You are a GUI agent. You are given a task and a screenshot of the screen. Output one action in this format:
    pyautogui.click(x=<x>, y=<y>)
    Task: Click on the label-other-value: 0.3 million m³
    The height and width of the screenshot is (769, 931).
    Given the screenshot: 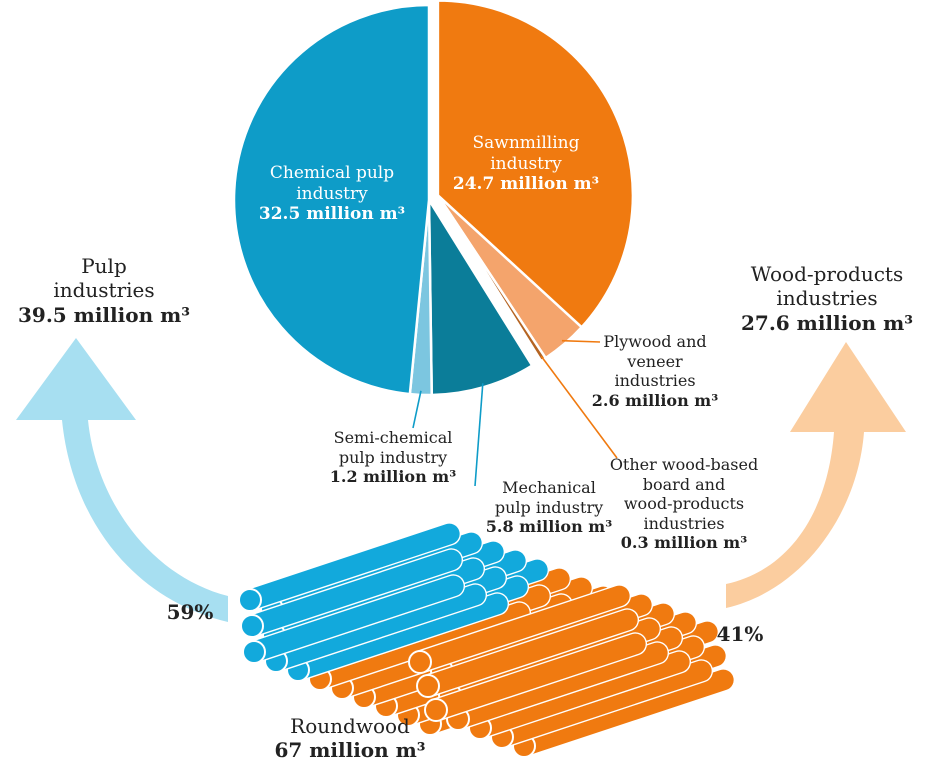 What is the action you would take?
    pyautogui.click(x=684, y=543)
    